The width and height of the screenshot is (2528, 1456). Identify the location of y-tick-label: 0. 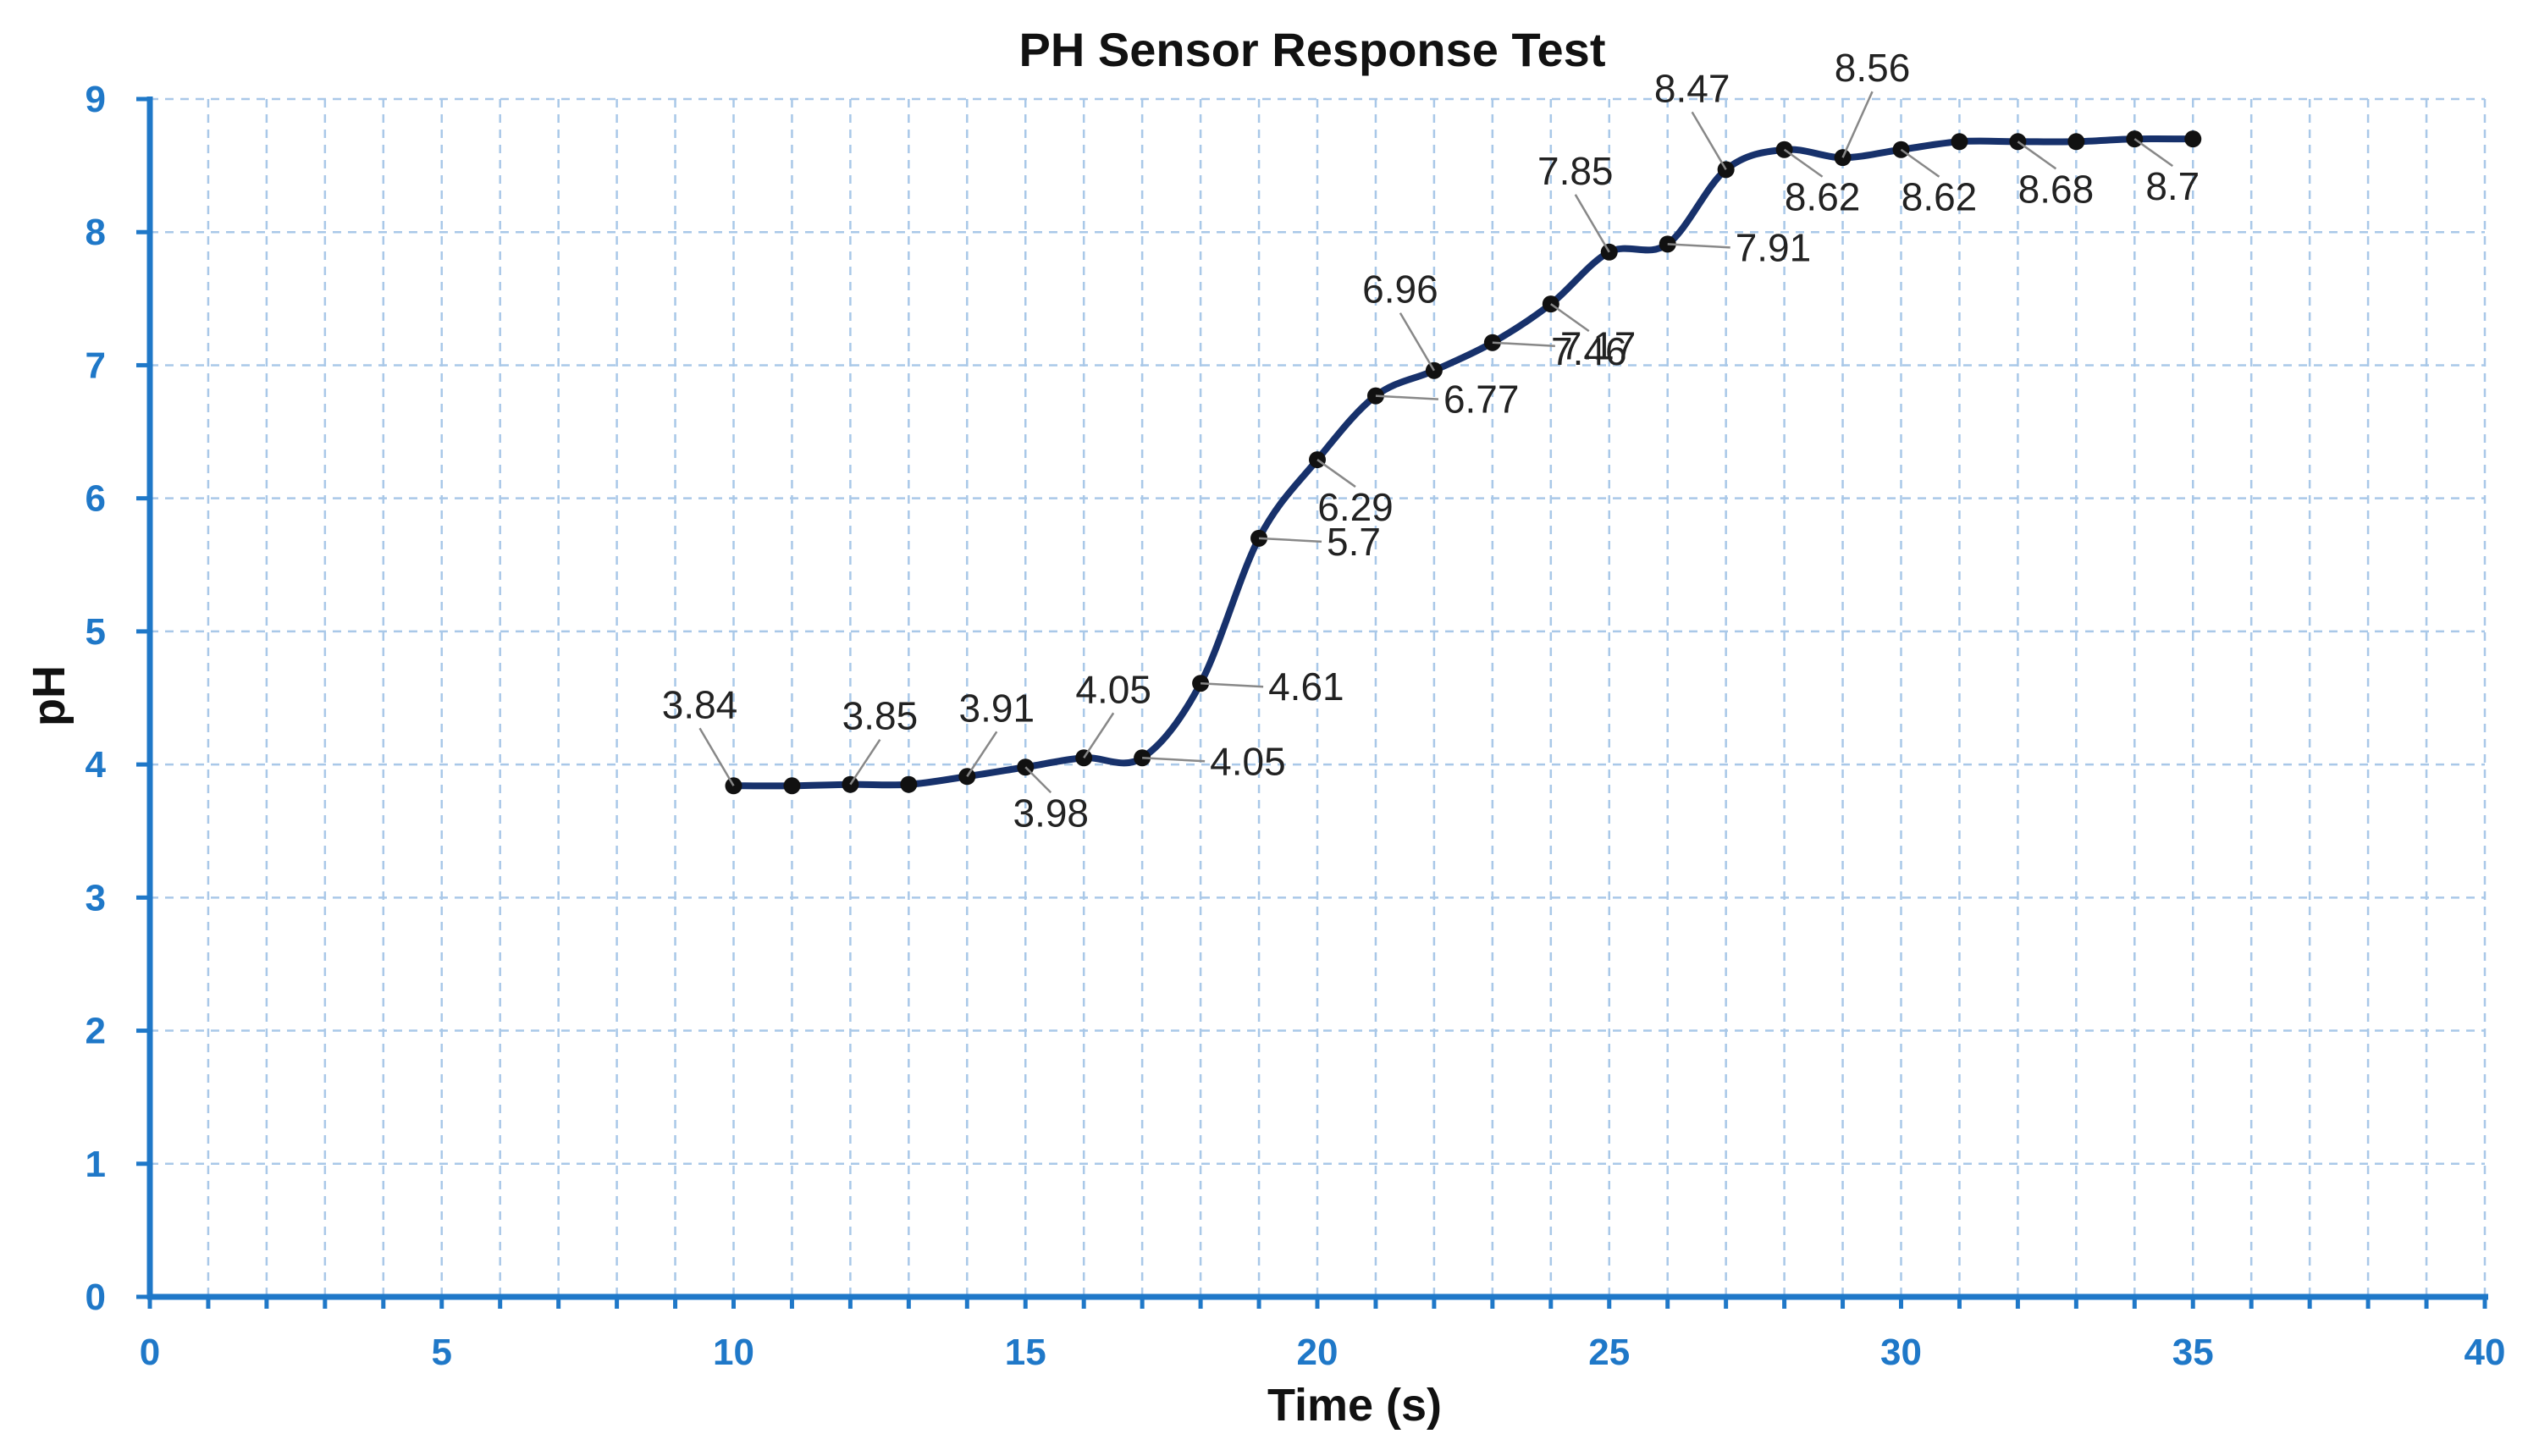
(96, 1297).